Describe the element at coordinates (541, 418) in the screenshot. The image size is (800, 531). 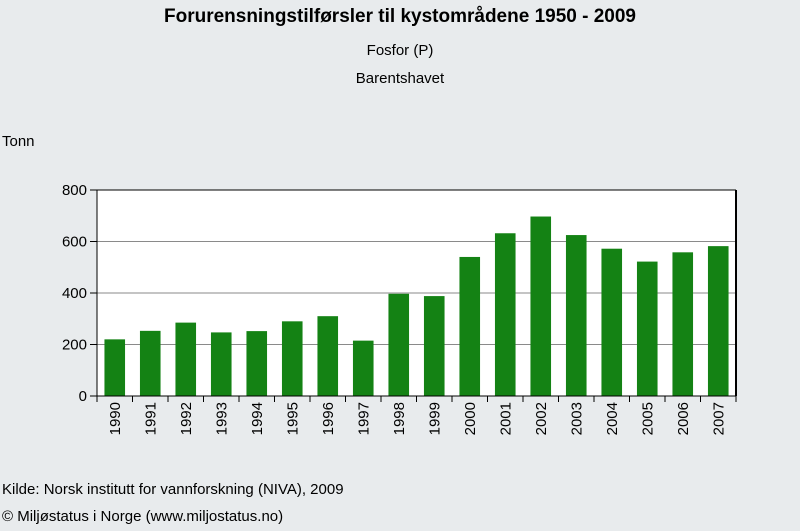
I see `x-tick-label: 2002` at that location.